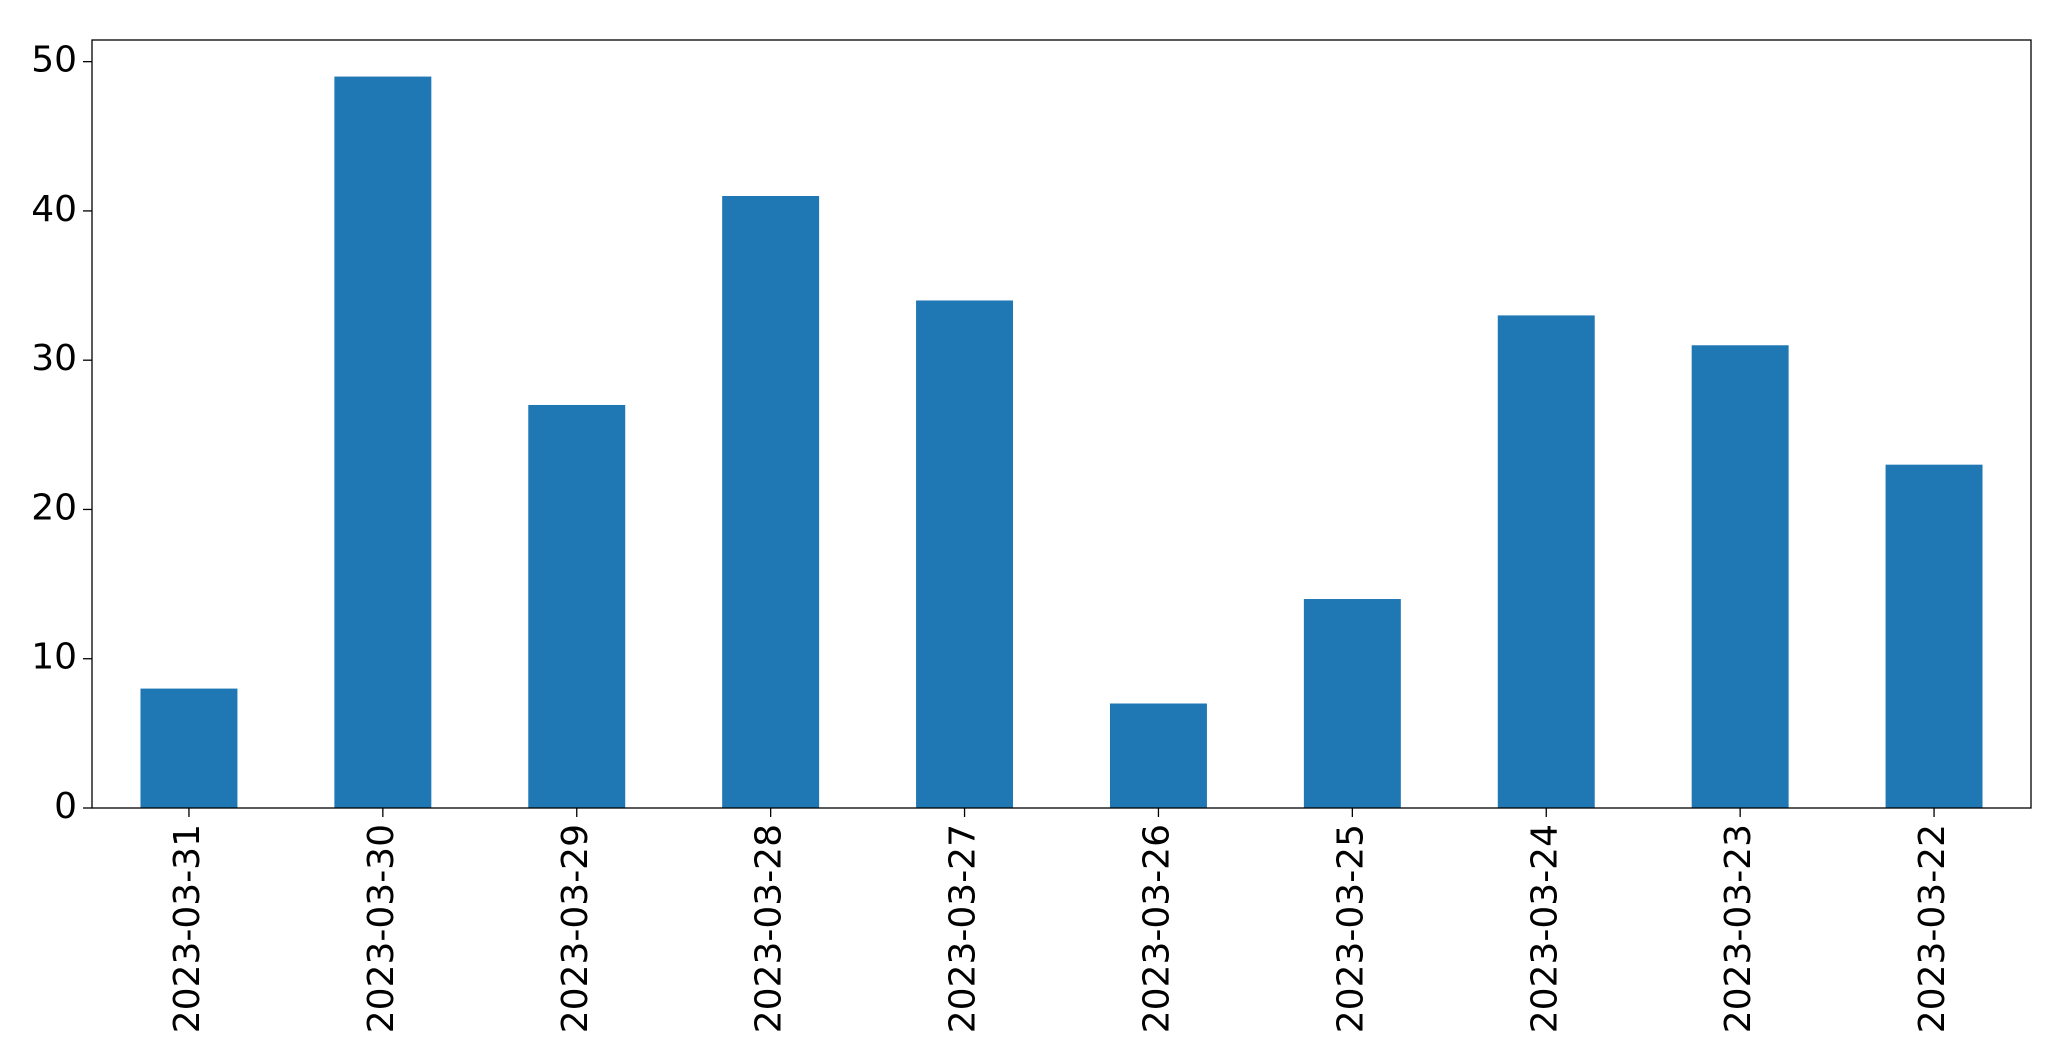 The image size is (2071, 1061). What do you see at coordinates (1738, 928) in the screenshot?
I see `x-tick-label: 2023-03-23` at bounding box center [1738, 928].